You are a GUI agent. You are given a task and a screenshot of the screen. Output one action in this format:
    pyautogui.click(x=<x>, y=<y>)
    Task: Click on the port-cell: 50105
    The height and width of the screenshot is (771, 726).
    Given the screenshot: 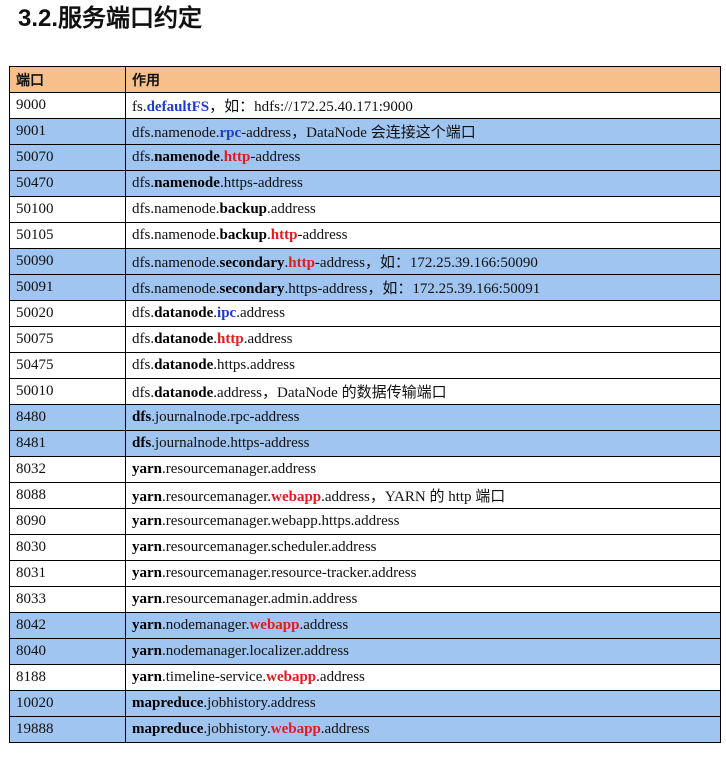 What is the action you would take?
    pyautogui.click(x=67, y=235)
    